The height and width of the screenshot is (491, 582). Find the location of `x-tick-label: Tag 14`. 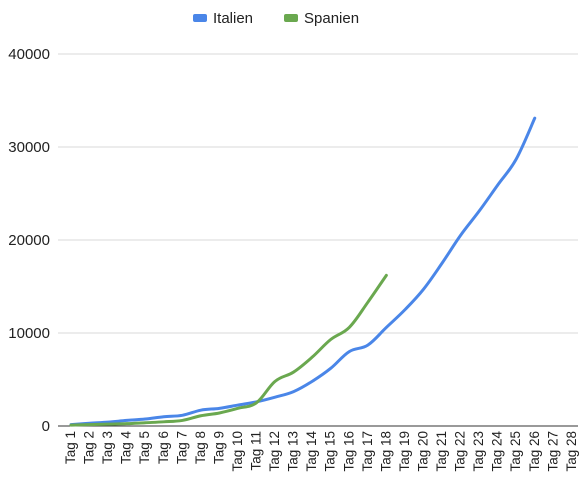

x-tick-label: Tag 14 is located at coordinates (311, 451).